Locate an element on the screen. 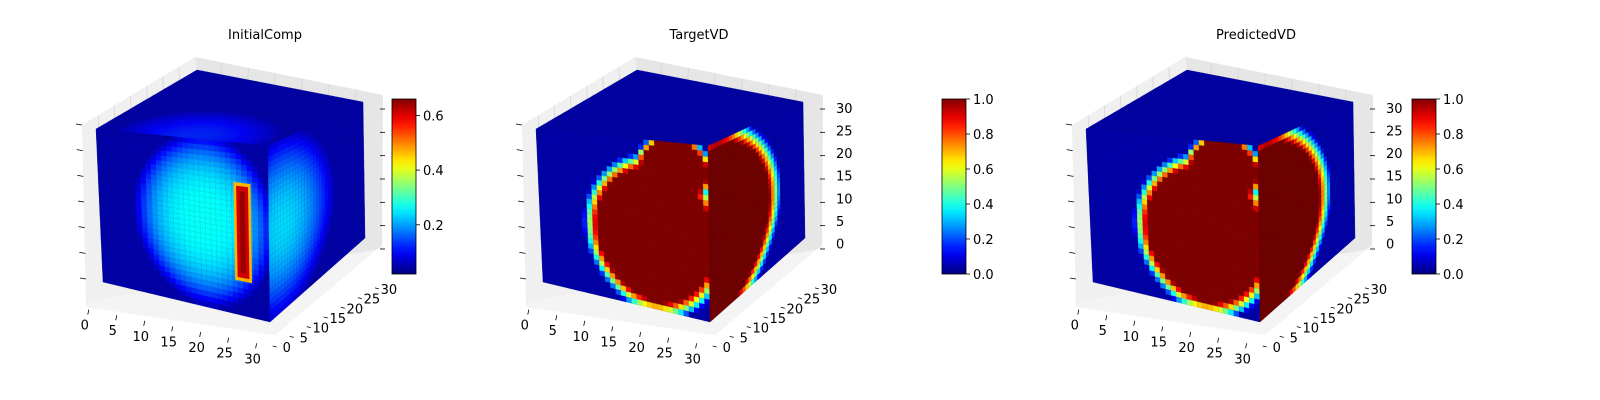 This screenshot has height=400, width=1600. x-tick-label: 30 is located at coordinates (252, 359).